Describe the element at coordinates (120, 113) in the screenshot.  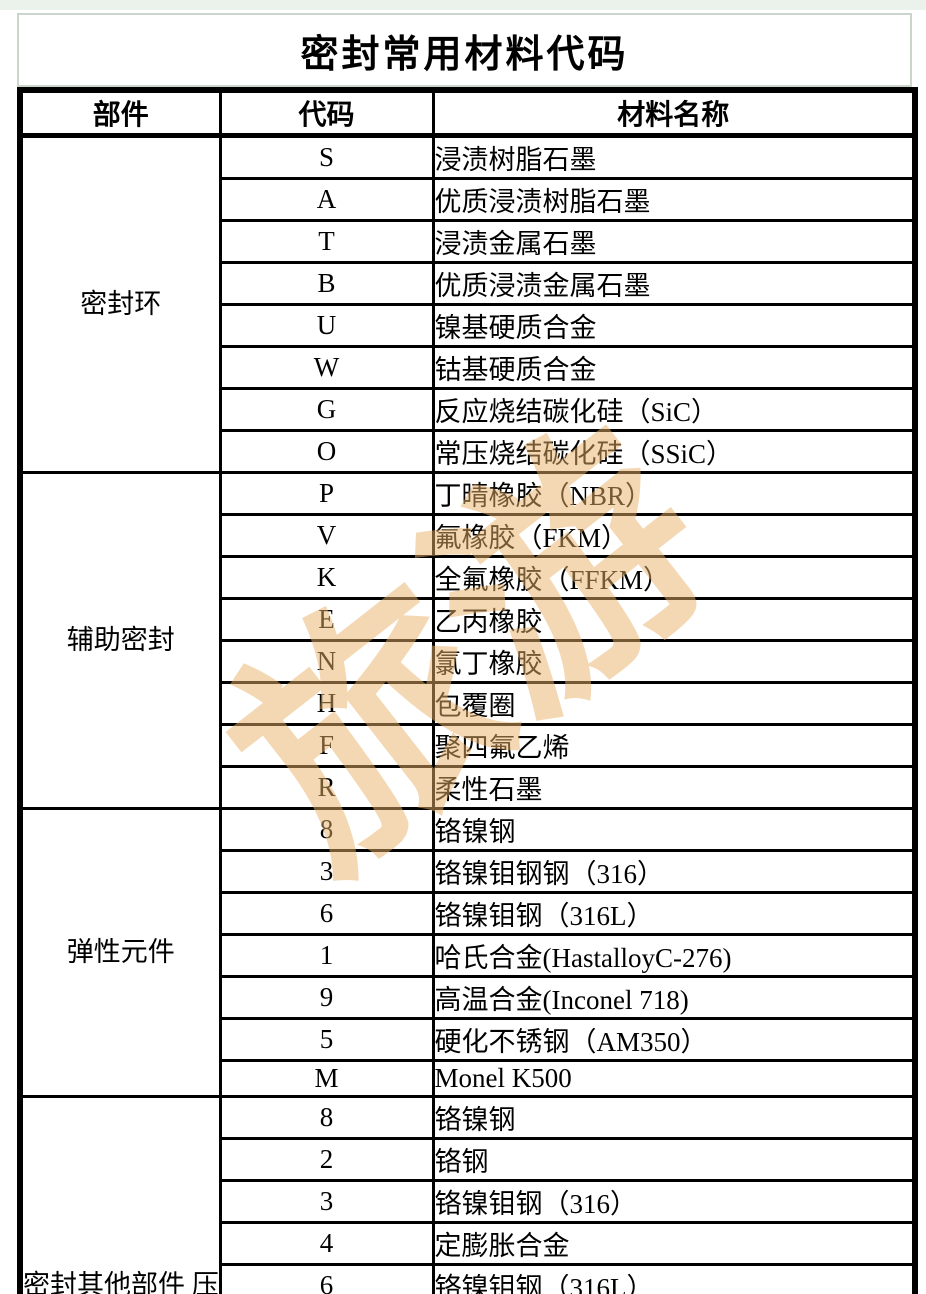
I see `header-part: 部件` at that location.